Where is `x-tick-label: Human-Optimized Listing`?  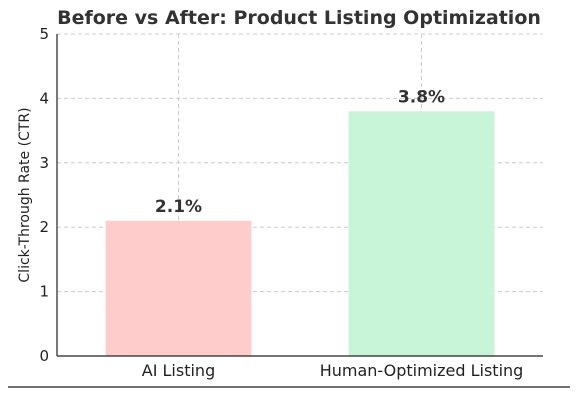 x-tick-label: Human-Optimized Listing is located at coordinates (422, 370).